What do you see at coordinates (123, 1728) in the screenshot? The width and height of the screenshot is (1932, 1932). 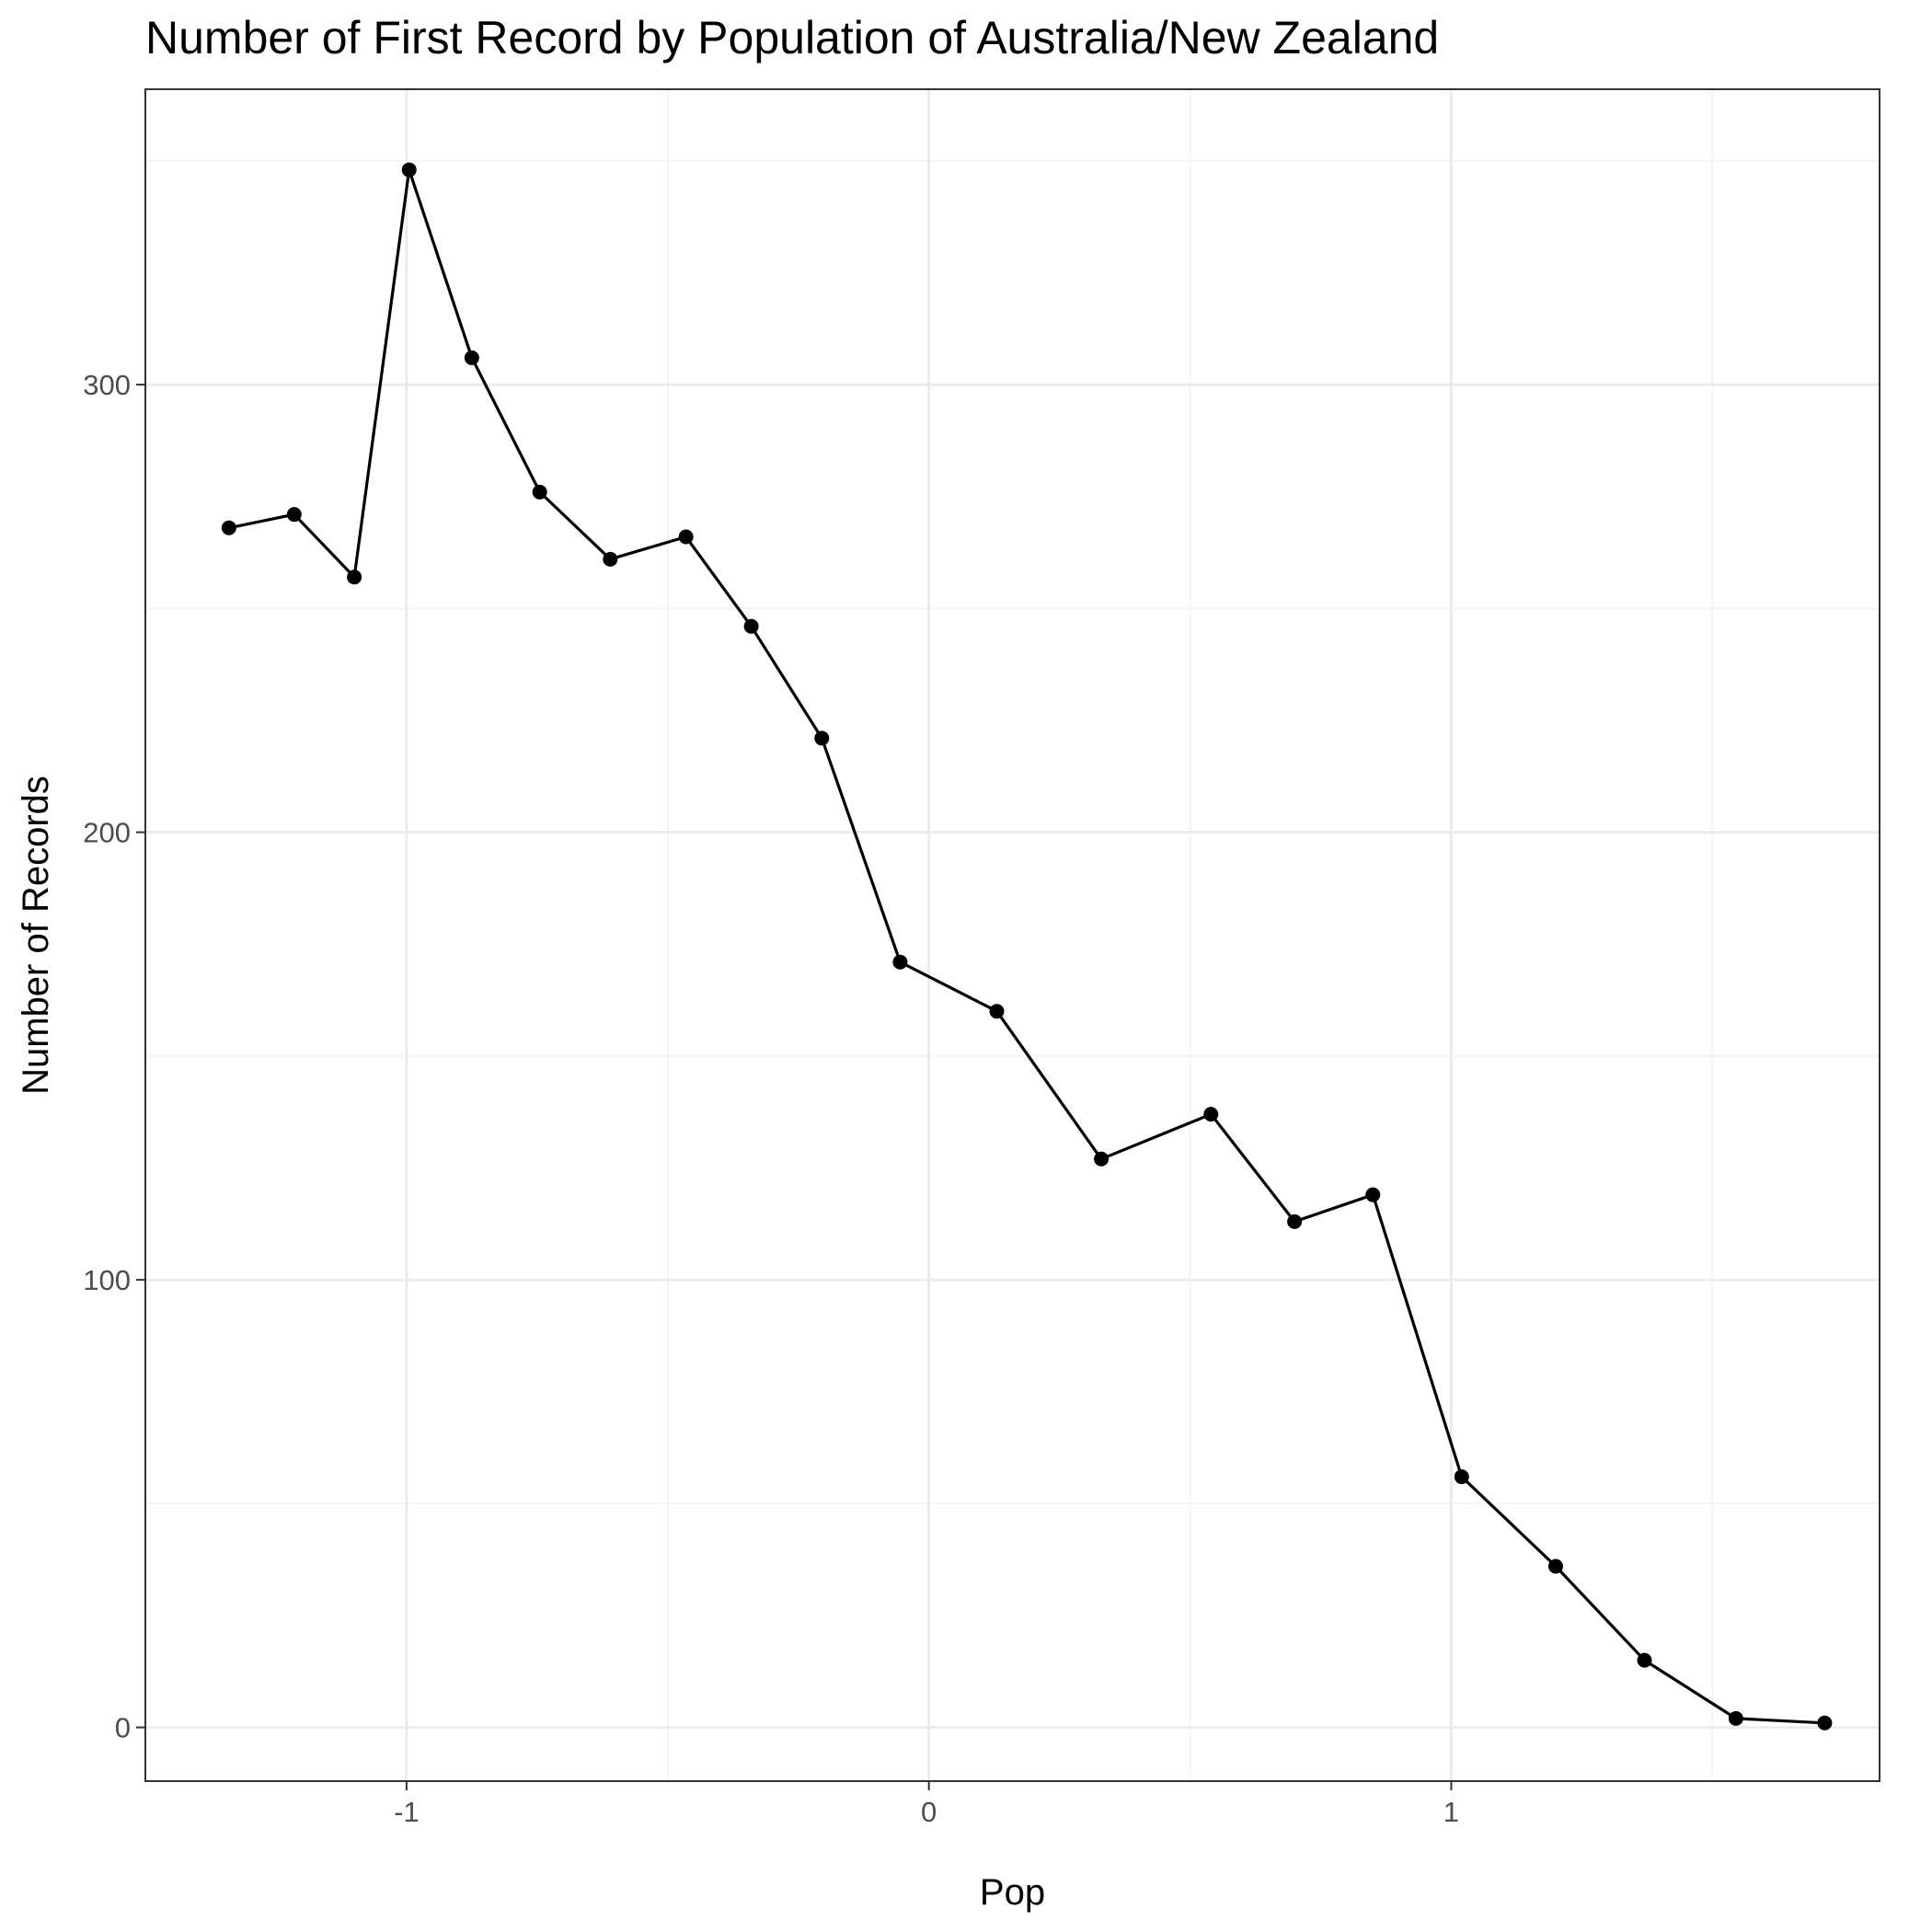 I see `y-tick-label-0: 0` at bounding box center [123, 1728].